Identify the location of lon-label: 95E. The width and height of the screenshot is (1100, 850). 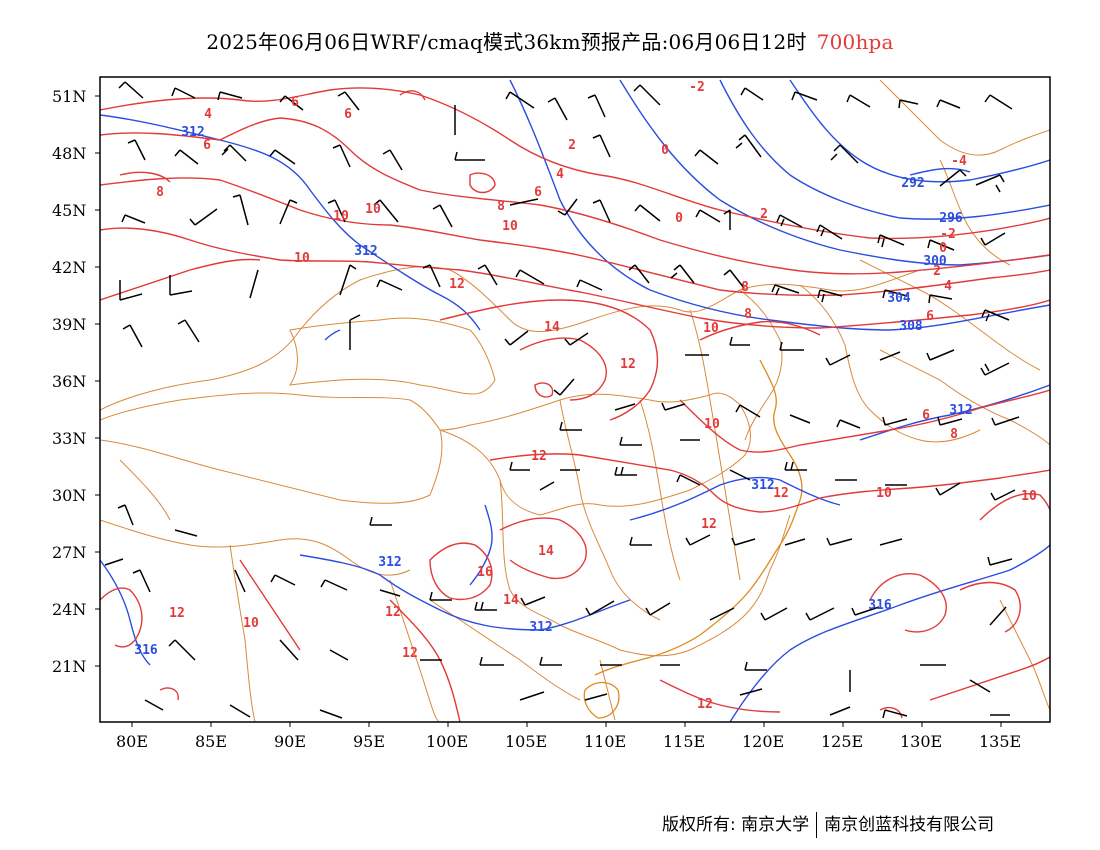
(369, 741).